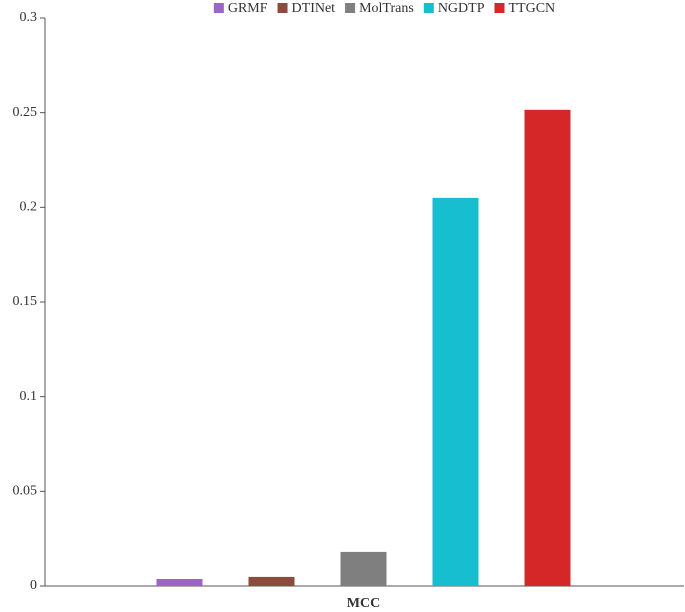 This screenshot has width=685, height=612. Describe the element at coordinates (461, 8) in the screenshot. I see `legend-label: NGDTP` at that location.